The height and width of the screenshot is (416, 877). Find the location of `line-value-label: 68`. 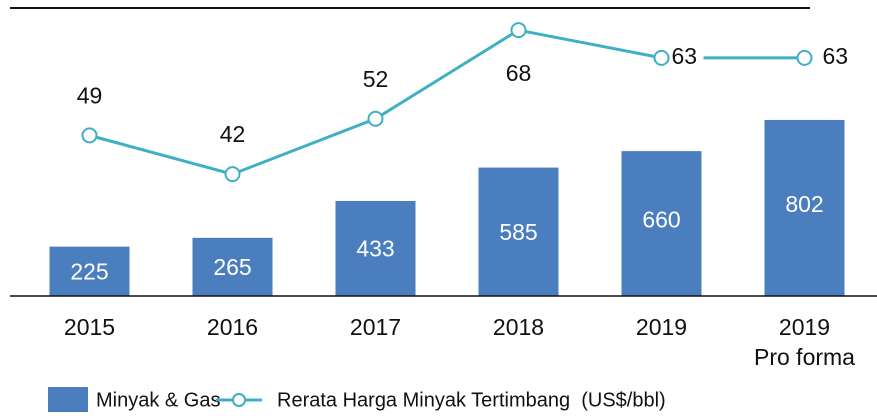

line-value-label: 68 is located at coordinates (519, 73).